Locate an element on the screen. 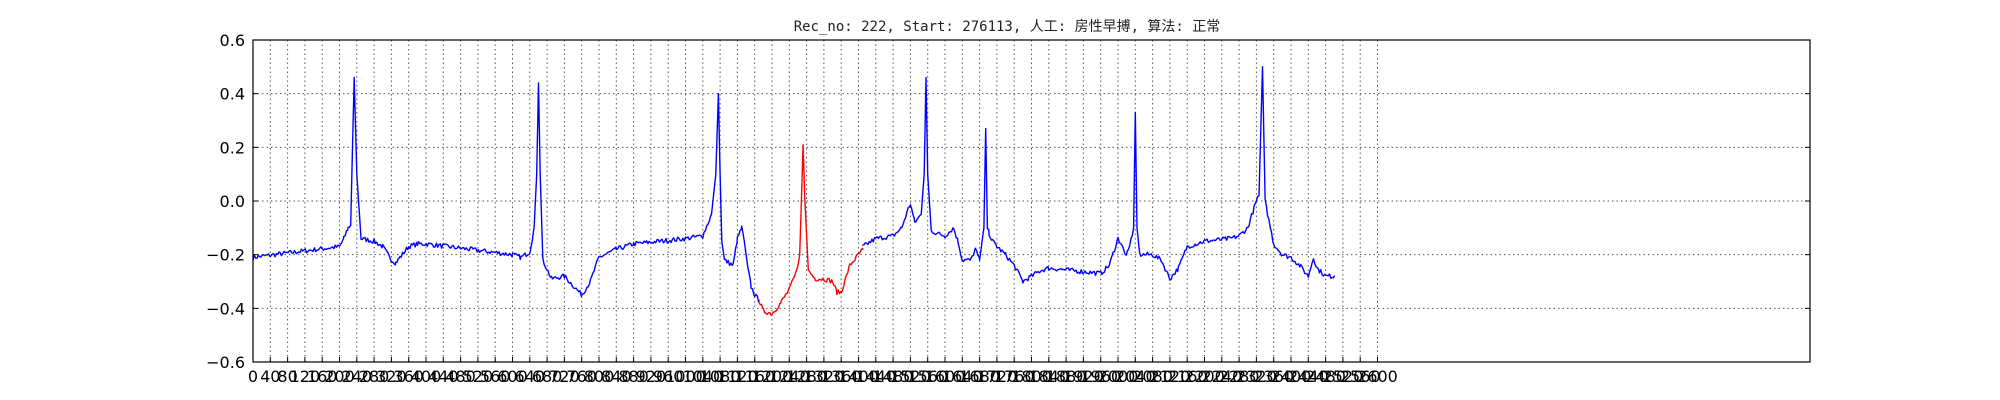 The height and width of the screenshot is (400, 2000). x-tick-label: 2160 is located at coordinates (1187, 376).